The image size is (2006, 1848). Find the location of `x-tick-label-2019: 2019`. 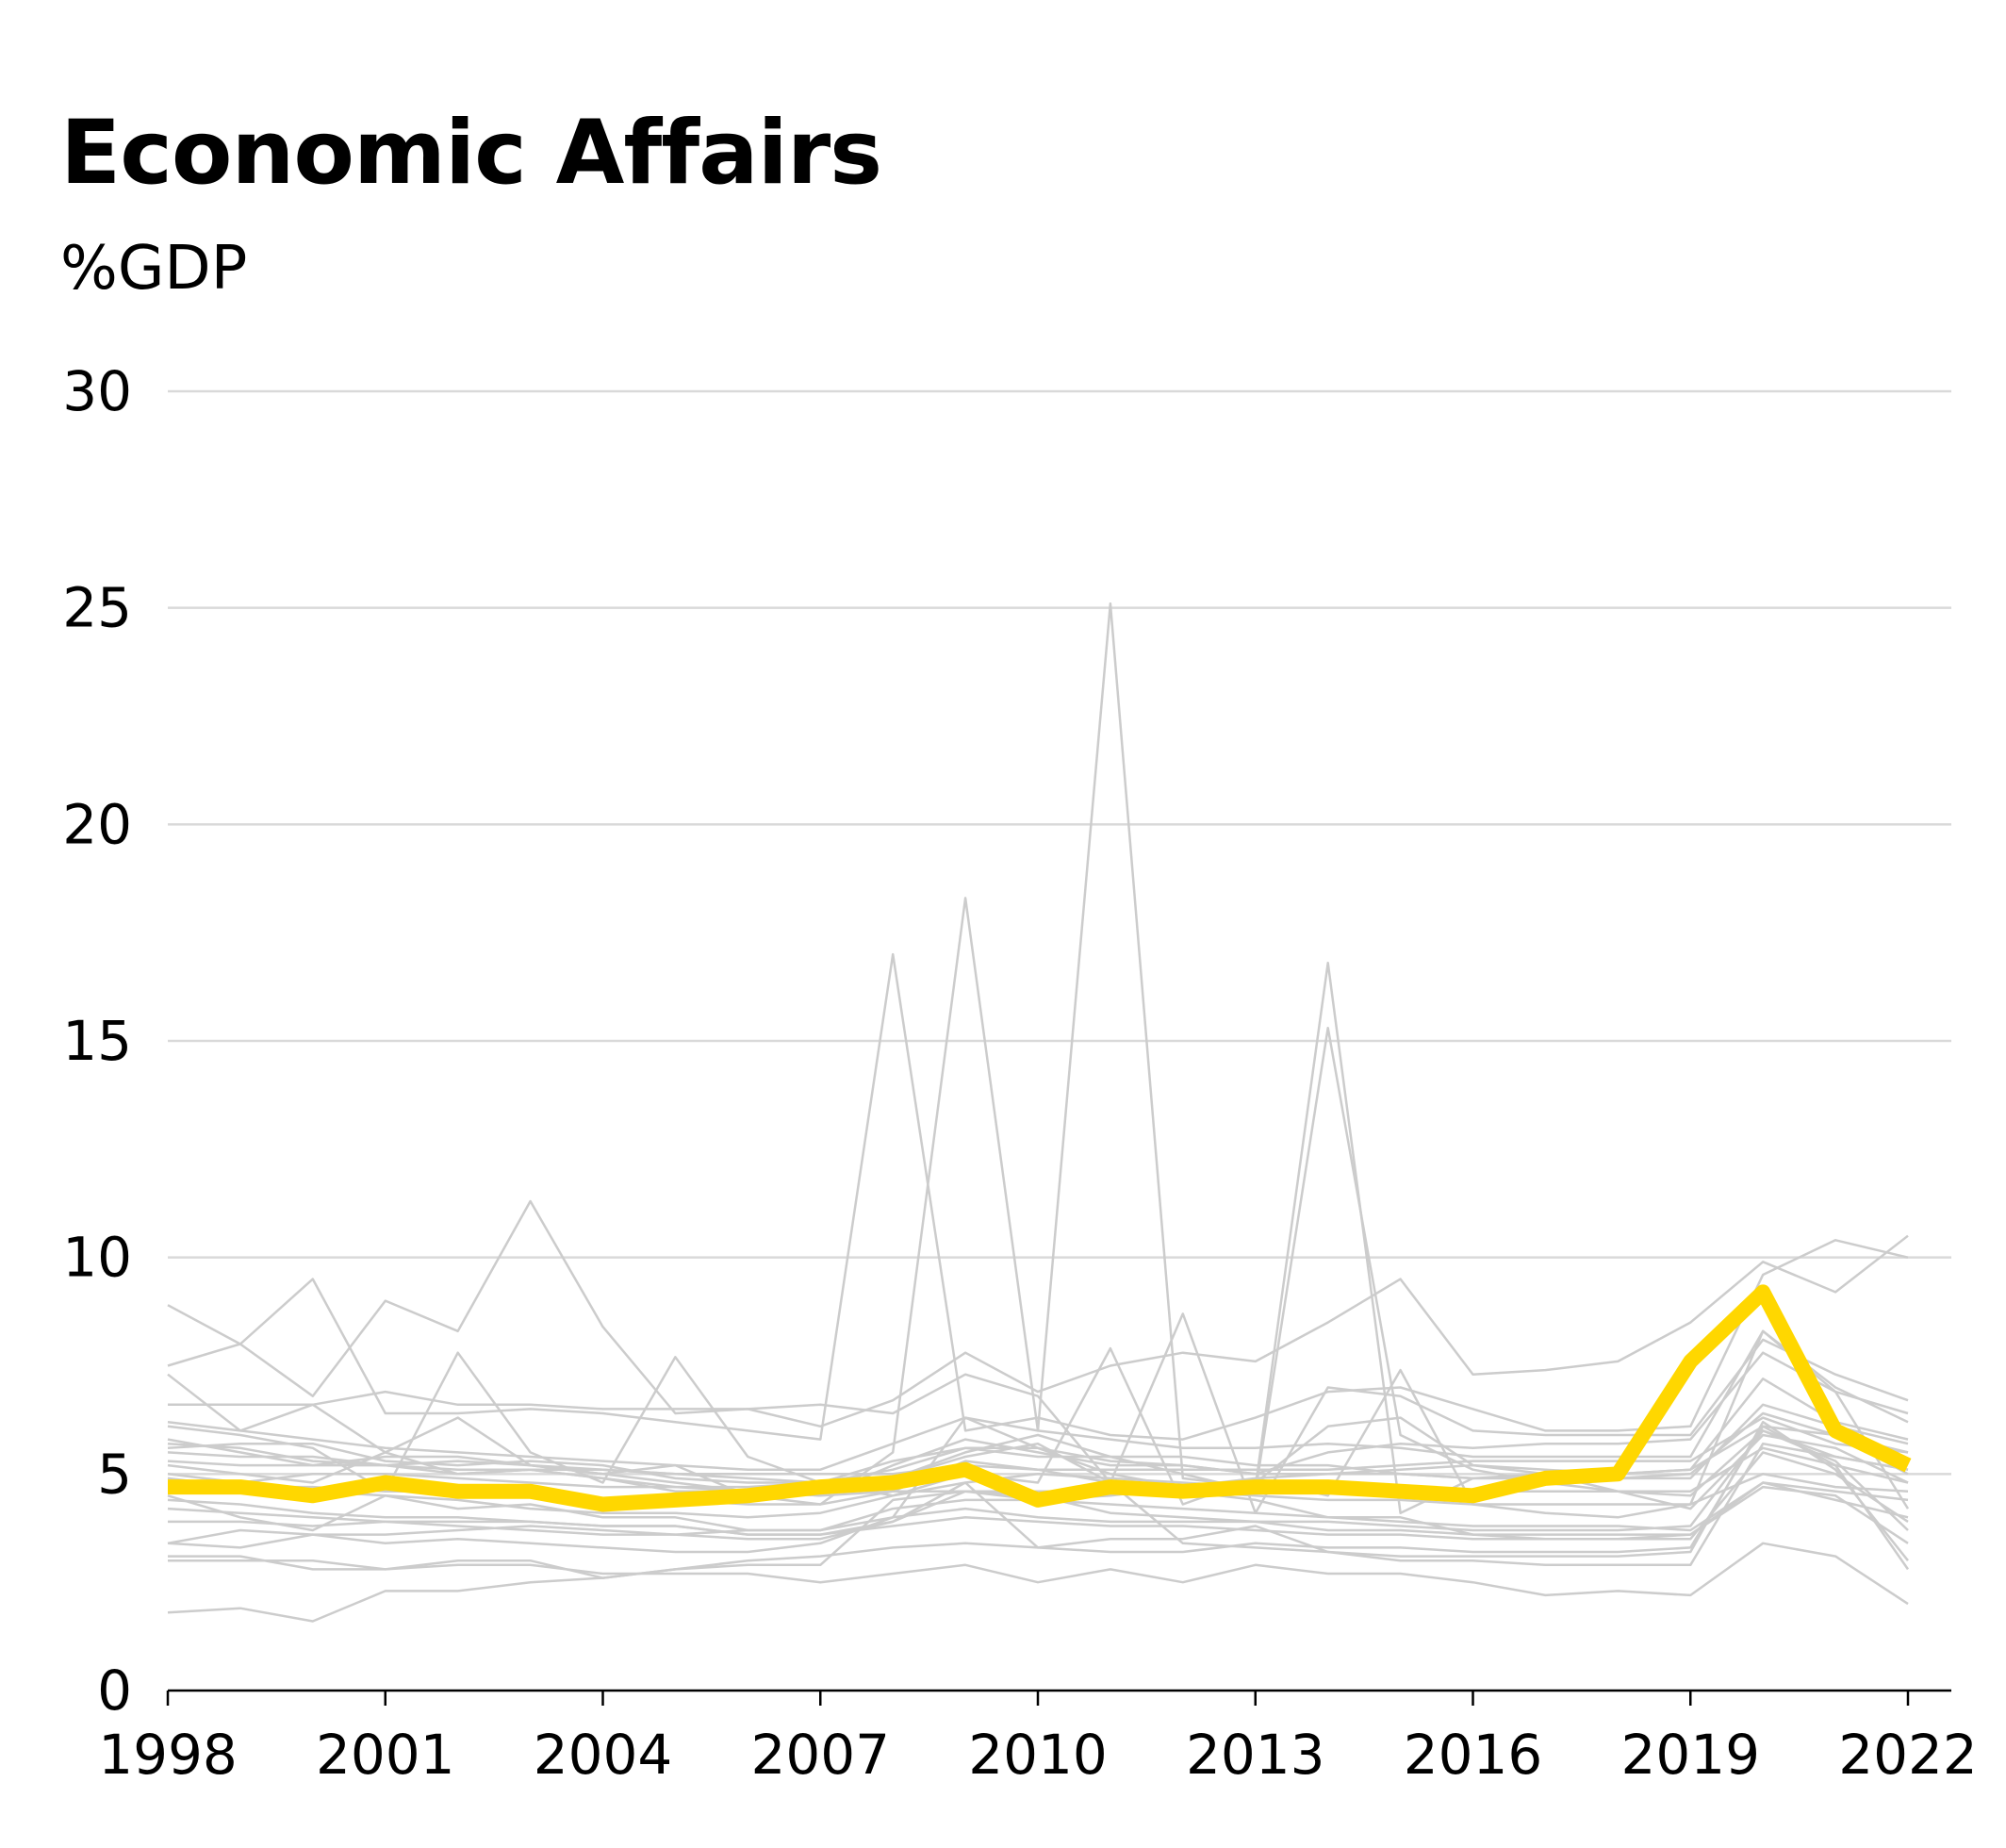

x-tick-label-2019: 2019 is located at coordinates (1690, 1755).